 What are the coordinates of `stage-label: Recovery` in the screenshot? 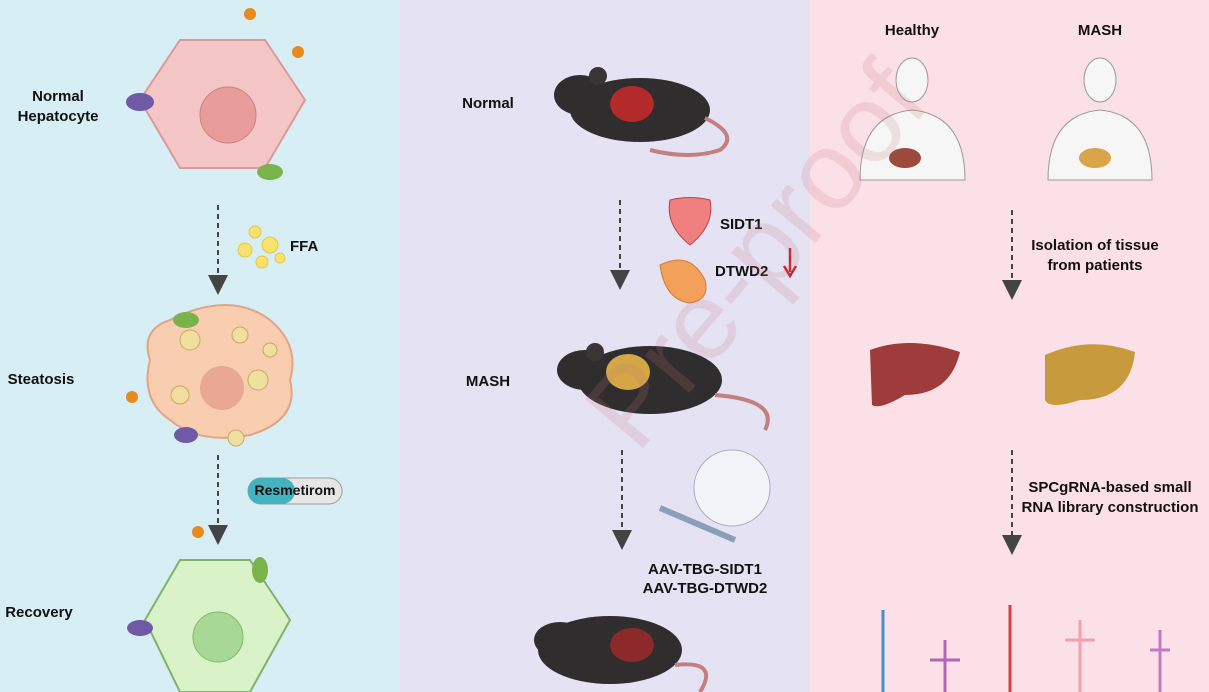 It's located at (39, 612).